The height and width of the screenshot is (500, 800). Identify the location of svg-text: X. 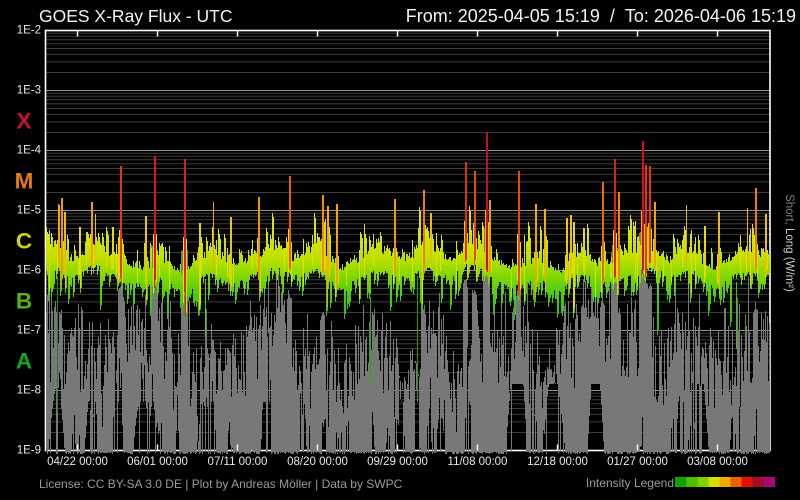
(23, 121).